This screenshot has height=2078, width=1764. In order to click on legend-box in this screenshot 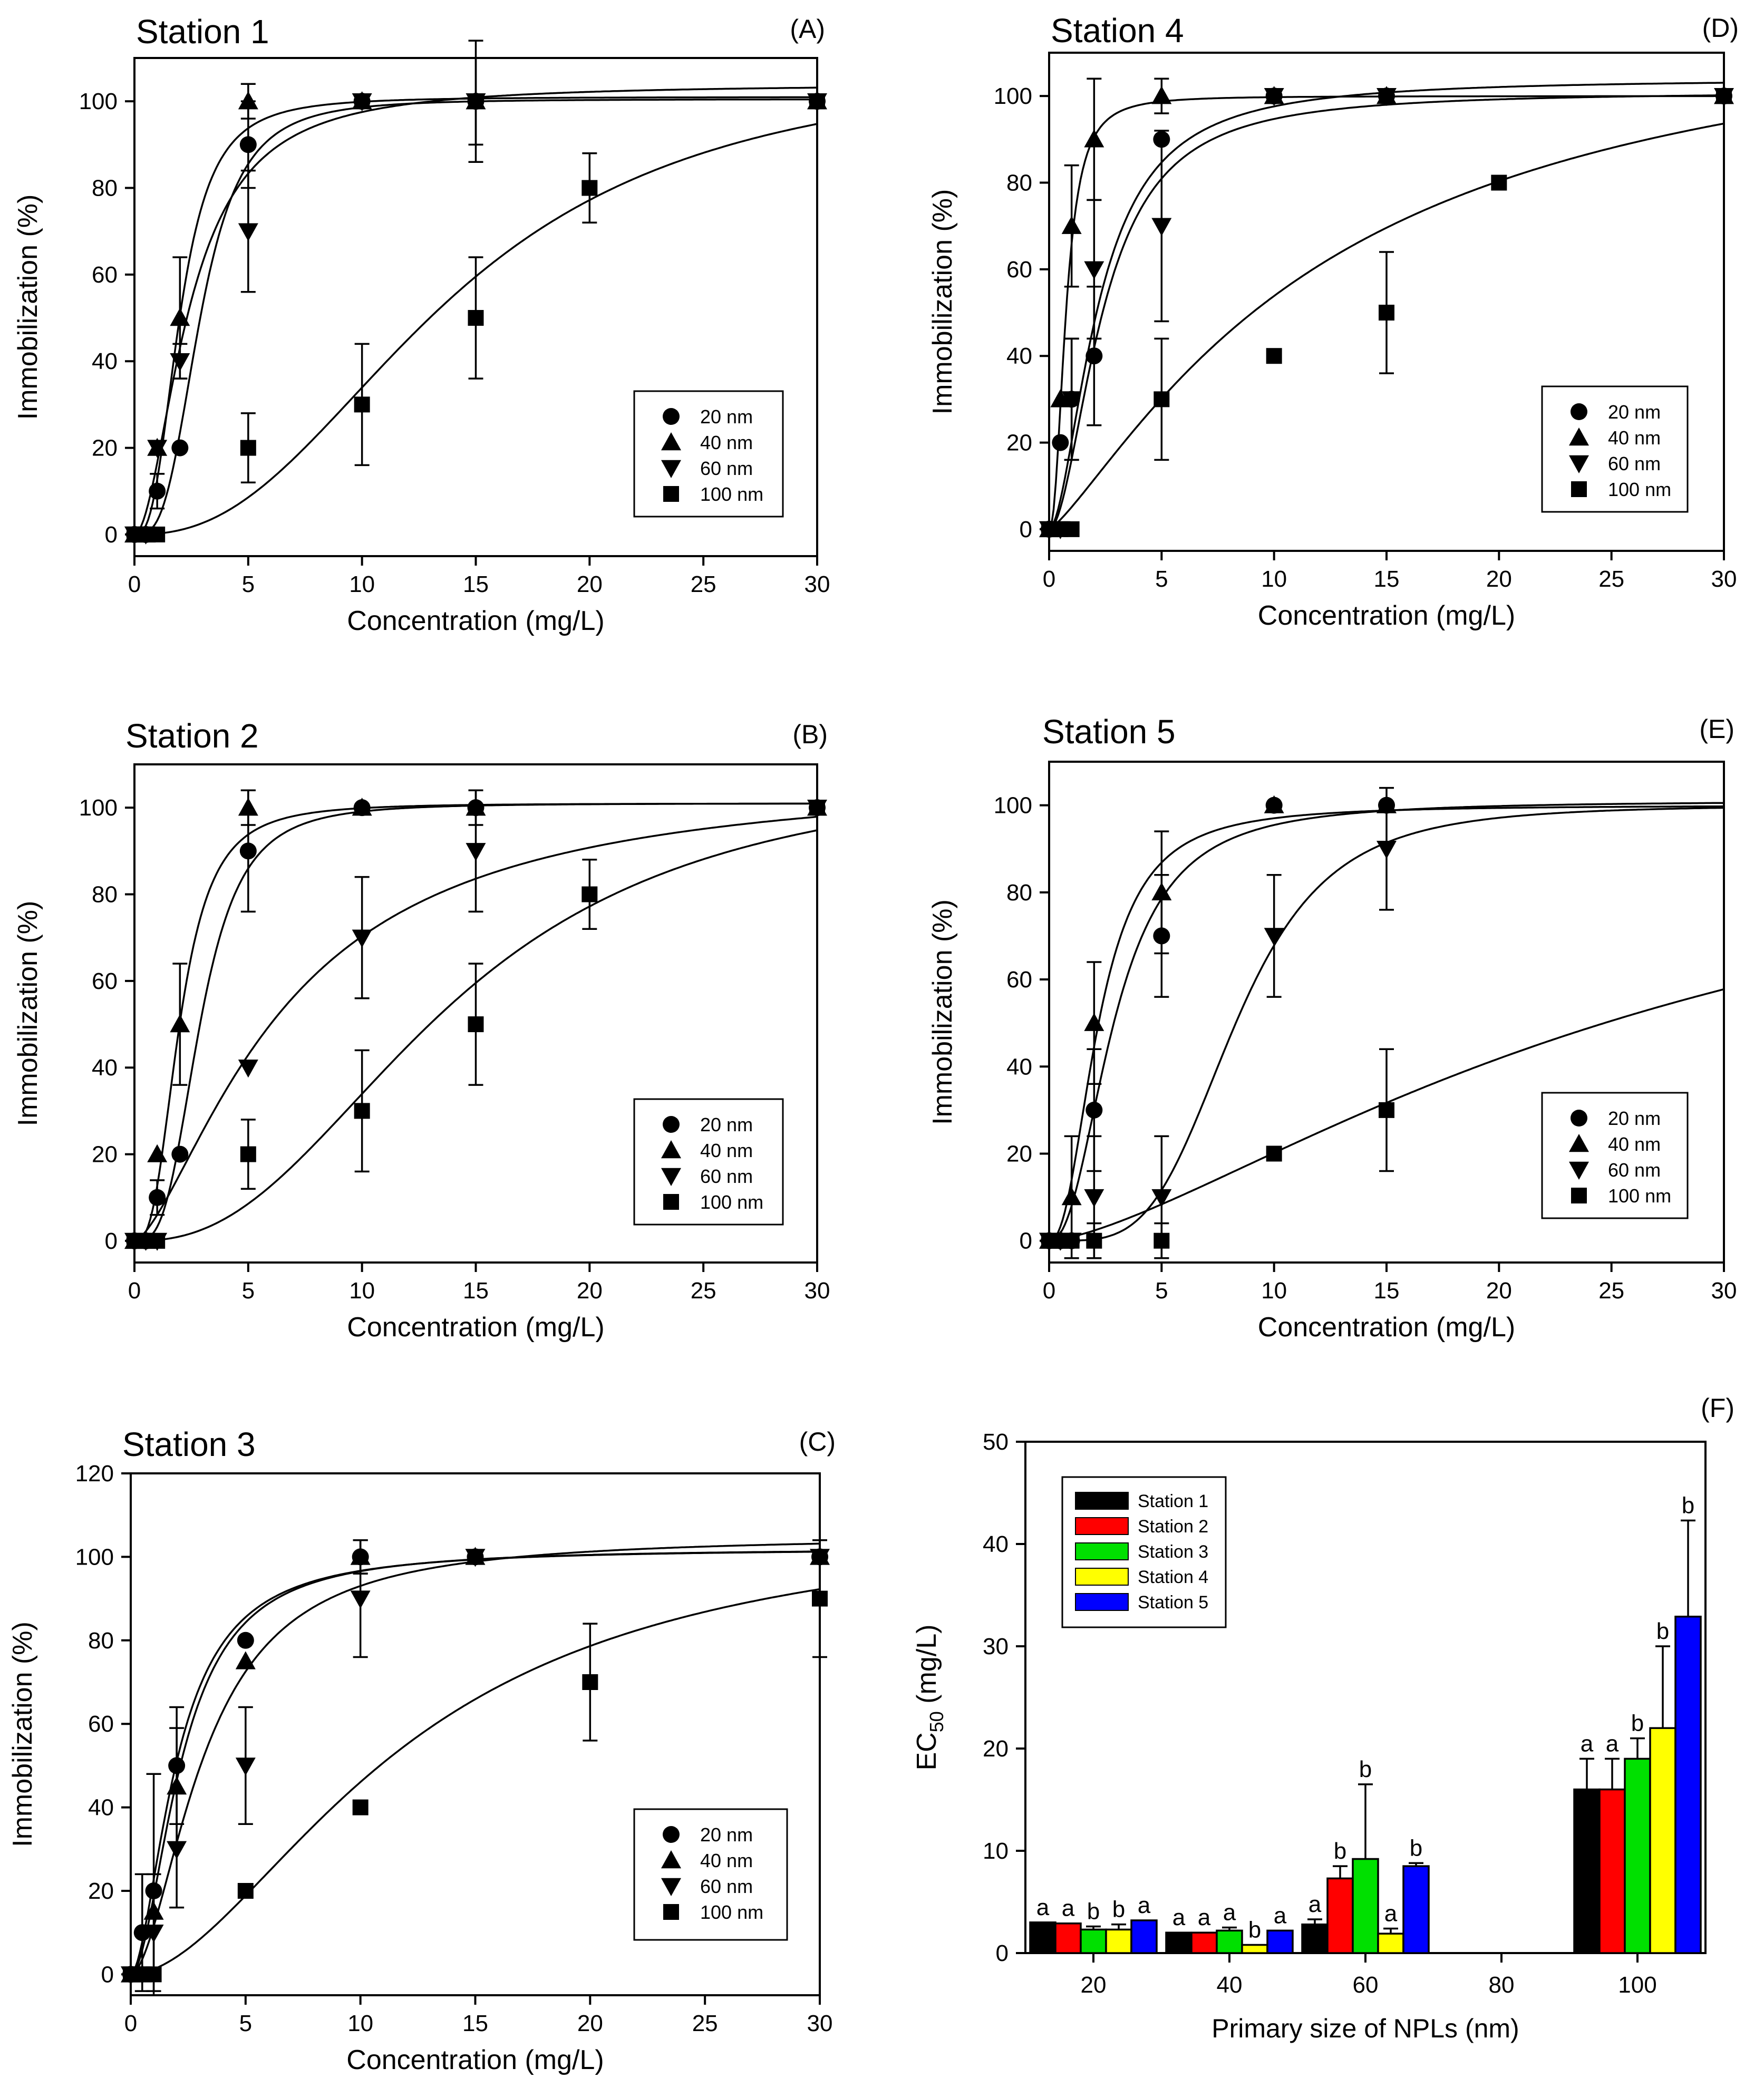, I will do `click(708, 454)`.